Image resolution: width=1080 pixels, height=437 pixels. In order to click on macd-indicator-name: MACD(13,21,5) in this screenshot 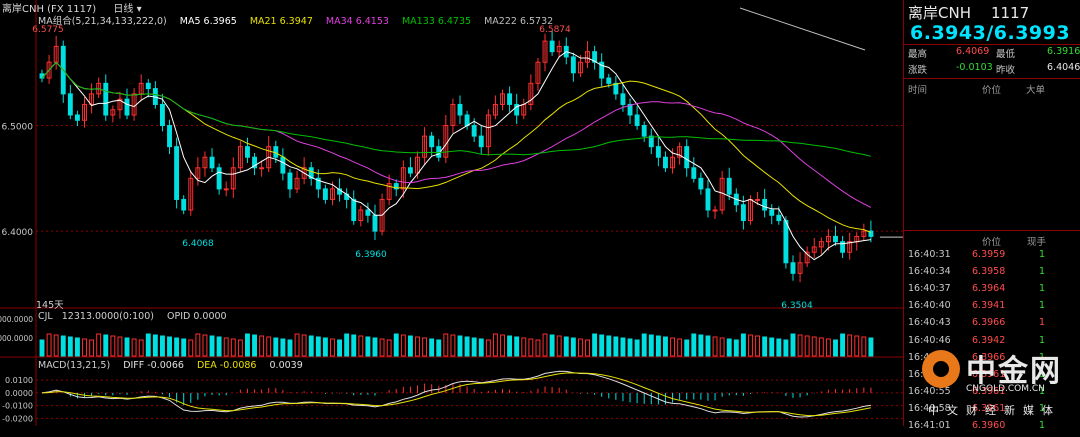, I will do `click(74, 365)`.